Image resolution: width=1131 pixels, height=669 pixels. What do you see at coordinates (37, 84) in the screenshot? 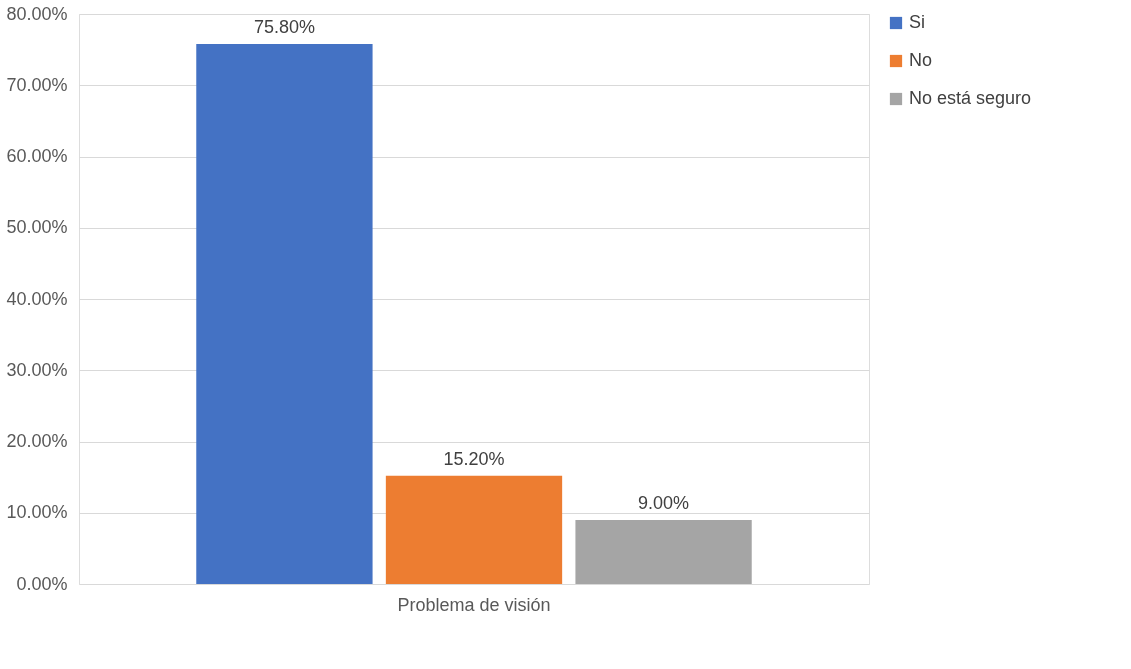
I see `y-tick-label: 70.00%` at bounding box center [37, 84].